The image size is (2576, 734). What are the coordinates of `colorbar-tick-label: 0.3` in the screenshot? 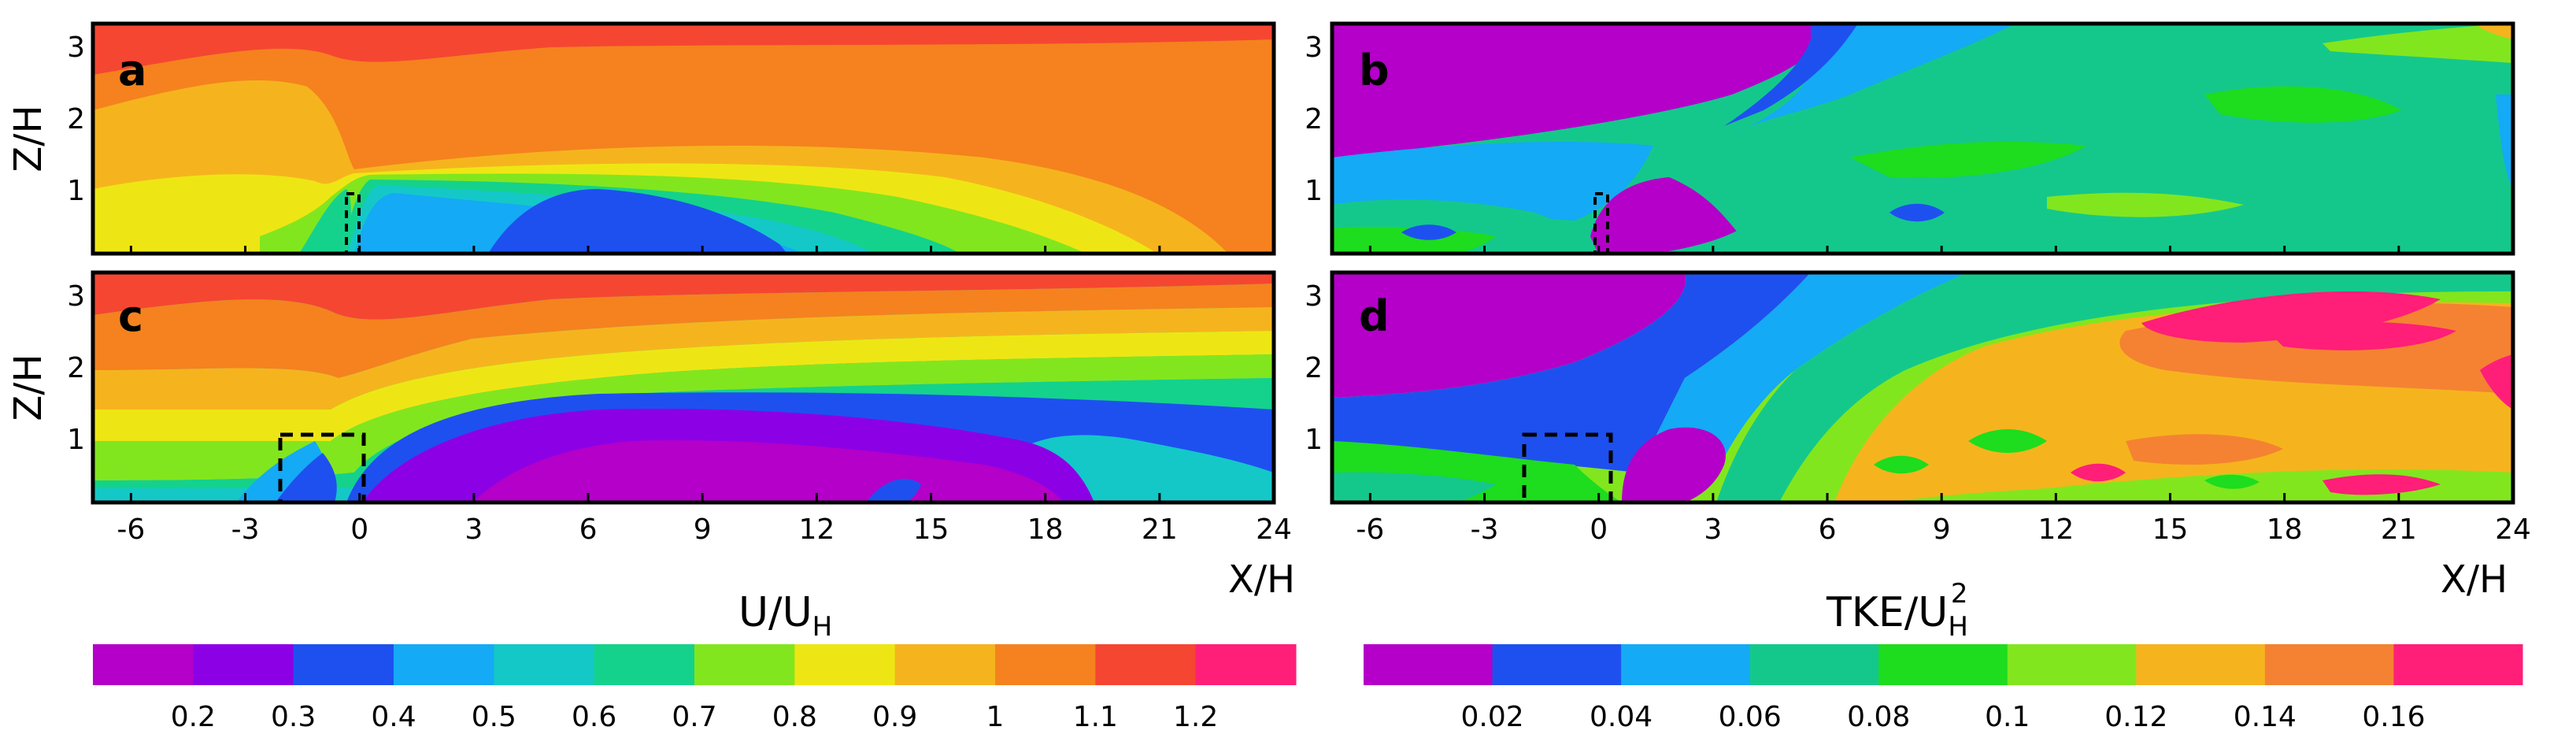 It's located at (293, 717).